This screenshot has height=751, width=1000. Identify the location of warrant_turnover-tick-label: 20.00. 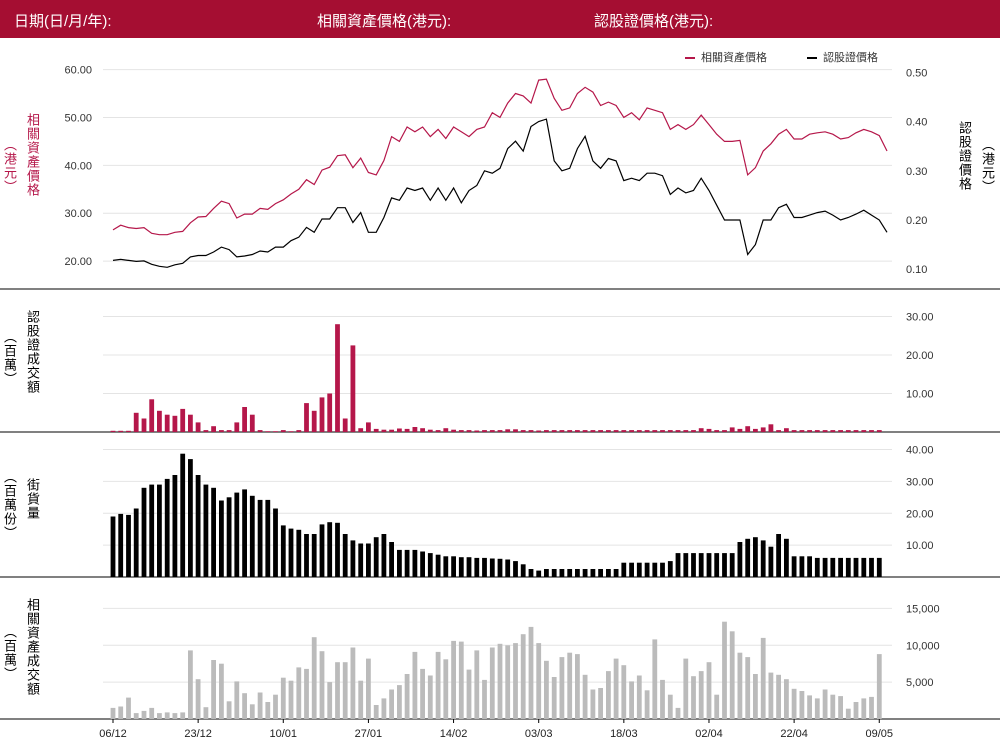
(920, 356).